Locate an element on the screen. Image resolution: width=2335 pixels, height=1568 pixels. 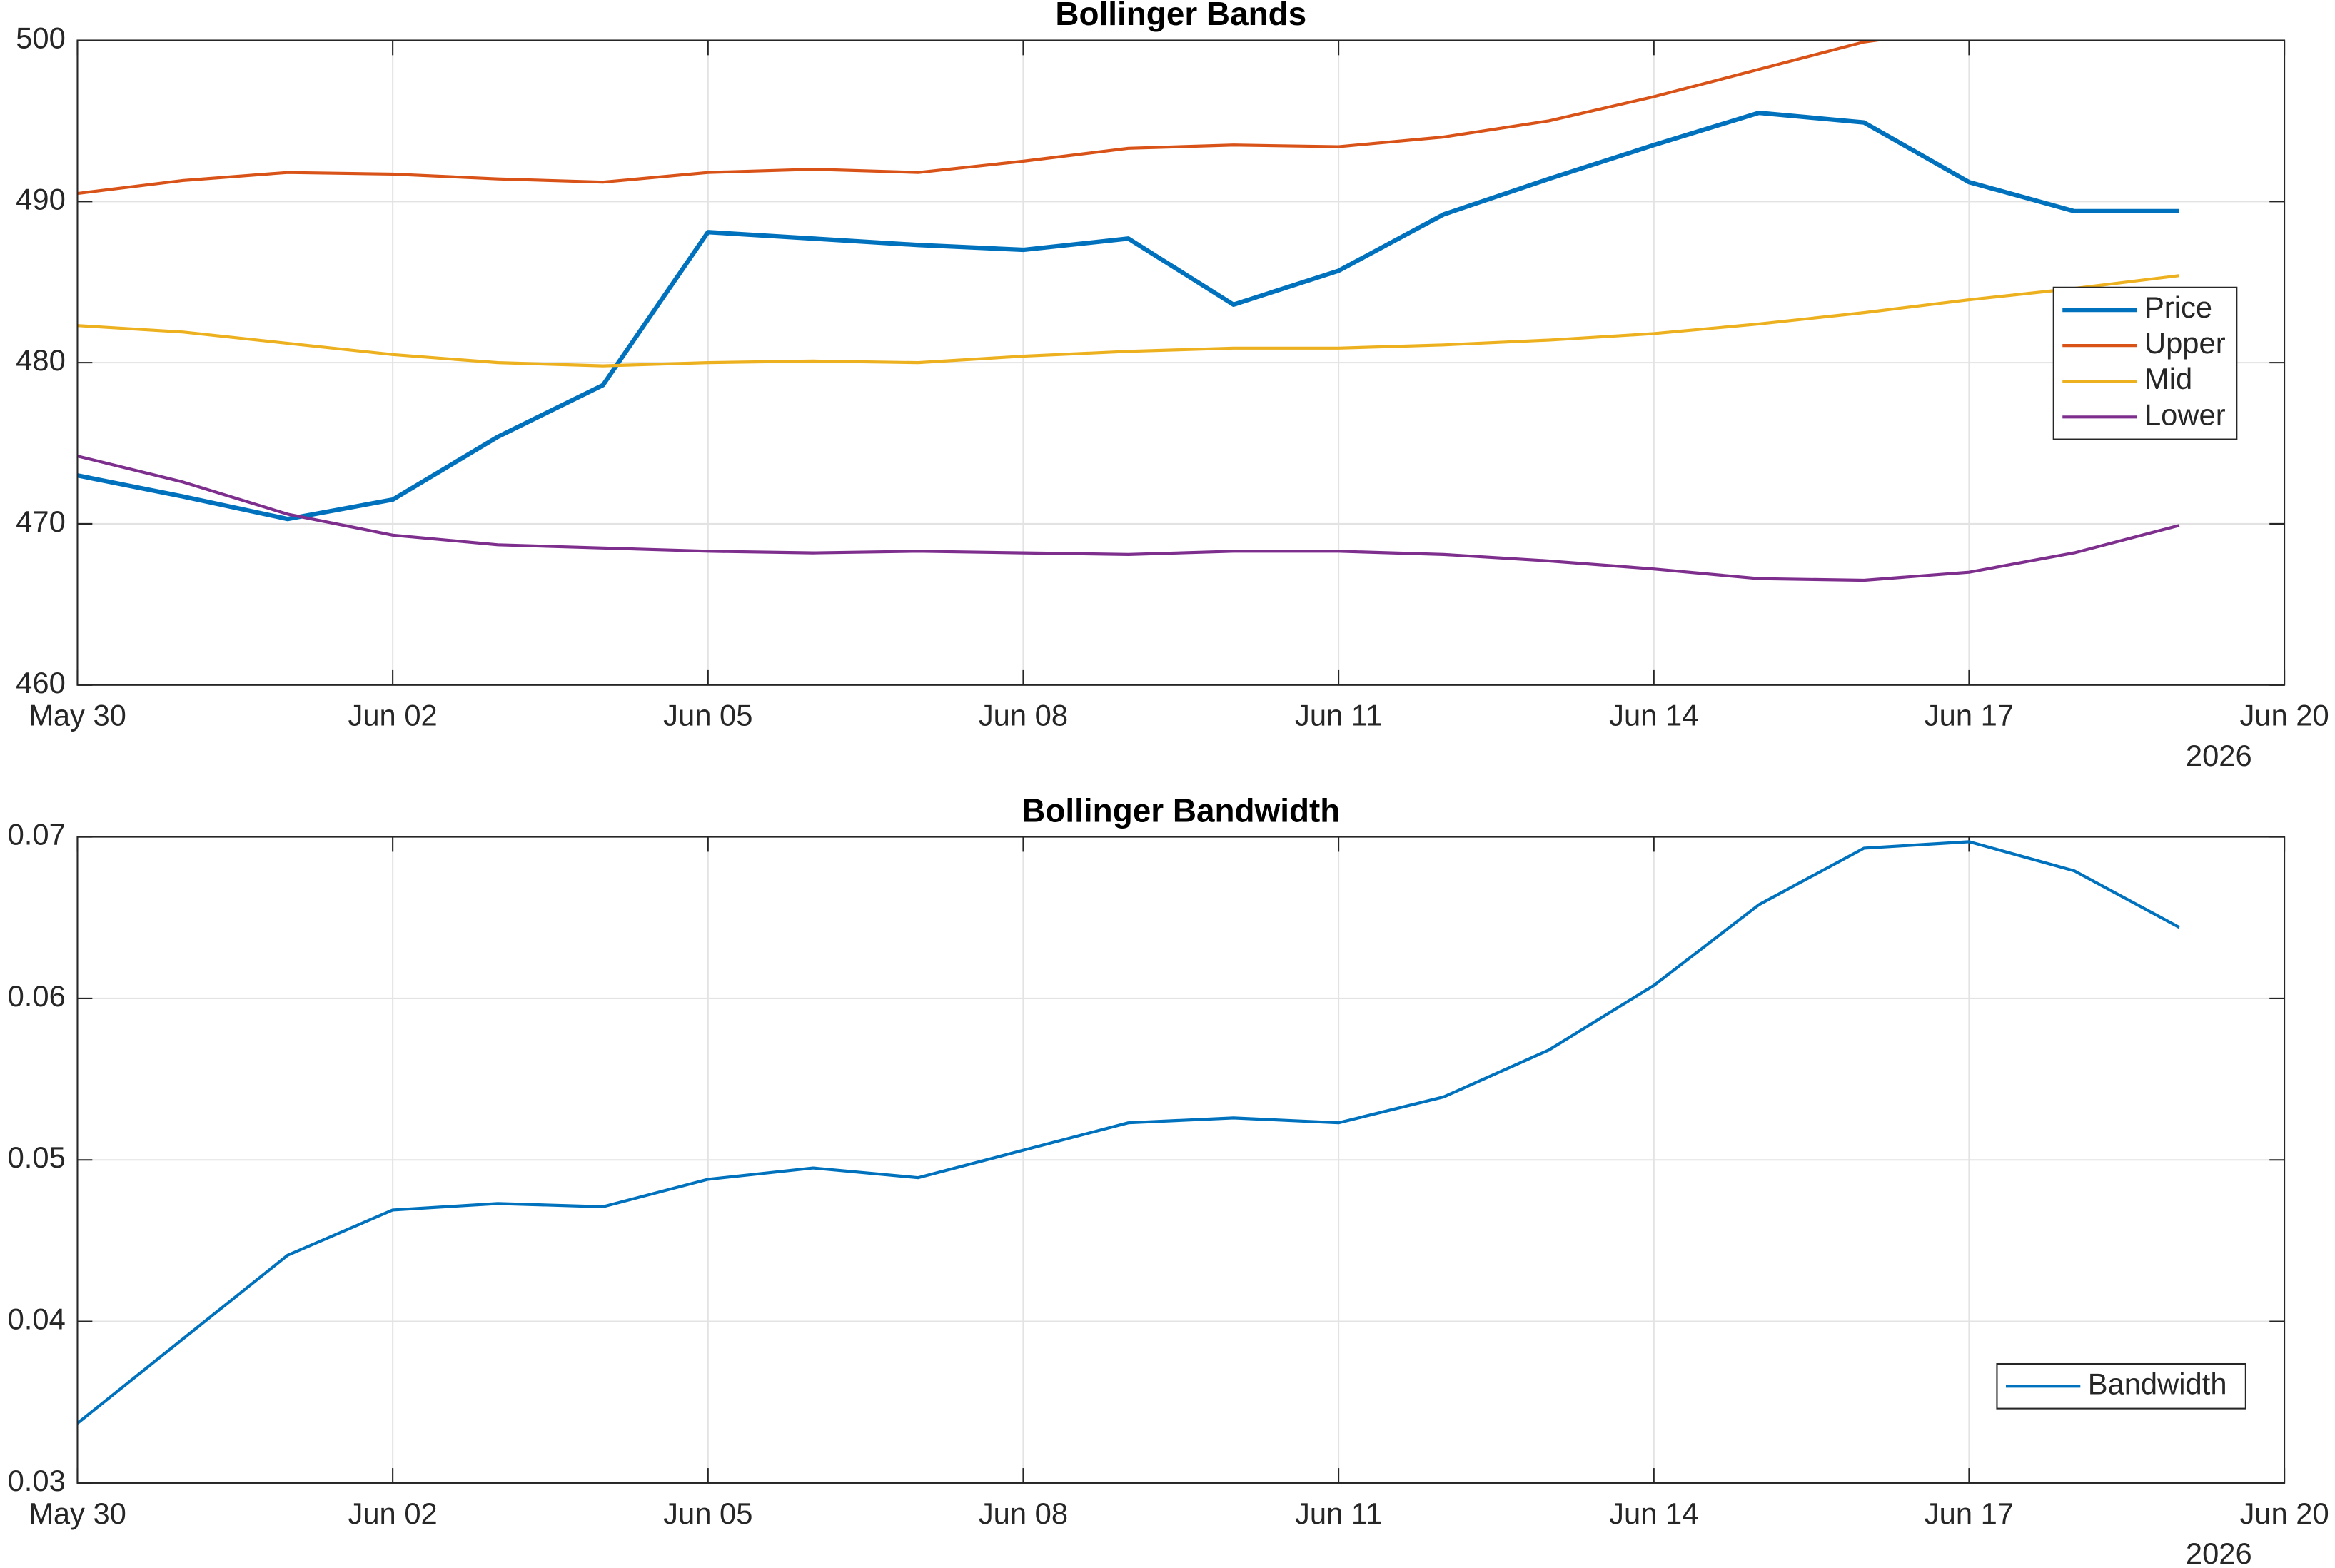
legend: Bandwidth is located at coordinates (2121, 1386).